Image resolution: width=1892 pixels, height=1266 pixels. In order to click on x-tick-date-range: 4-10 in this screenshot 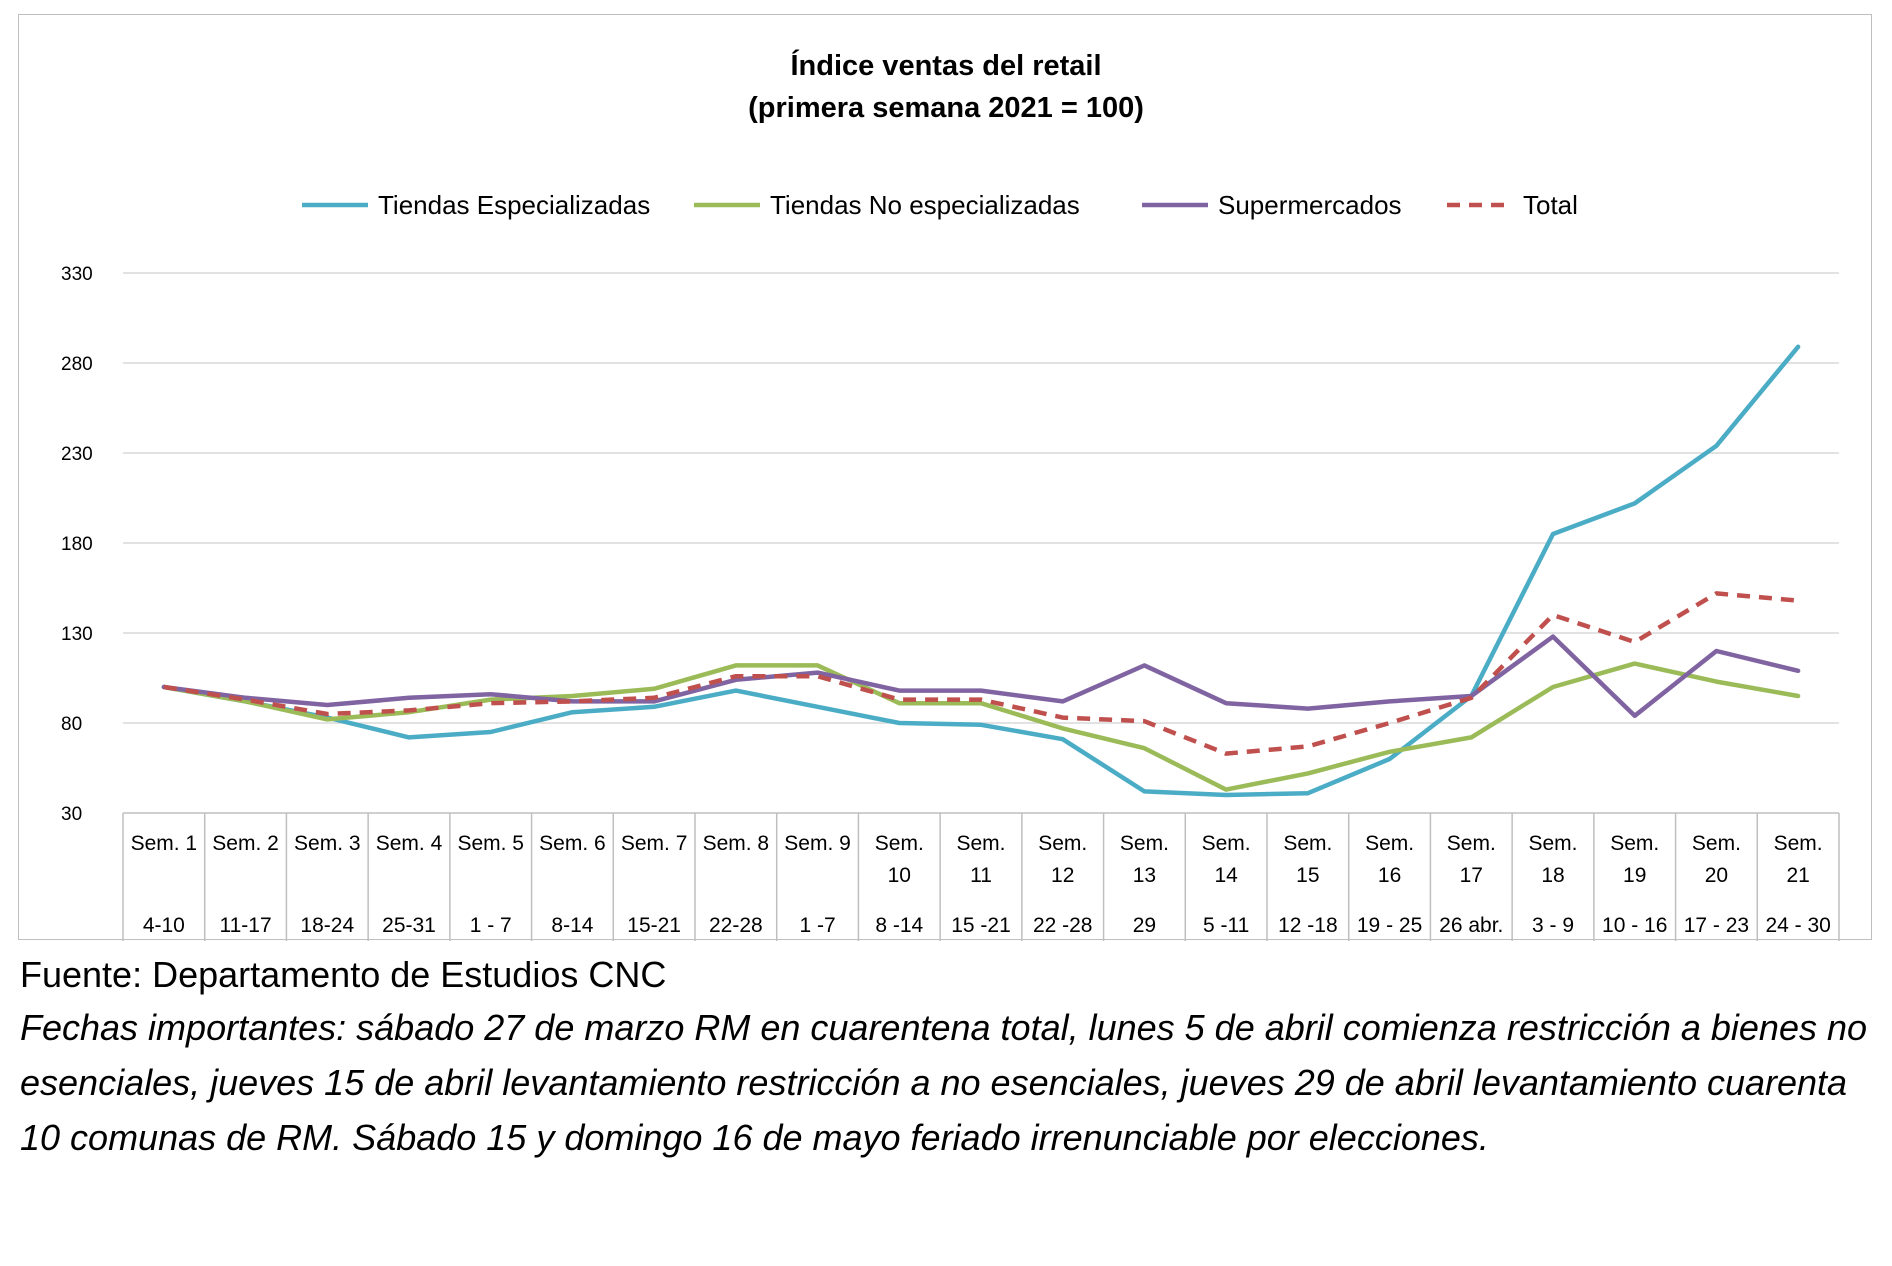, I will do `click(164, 925)`.